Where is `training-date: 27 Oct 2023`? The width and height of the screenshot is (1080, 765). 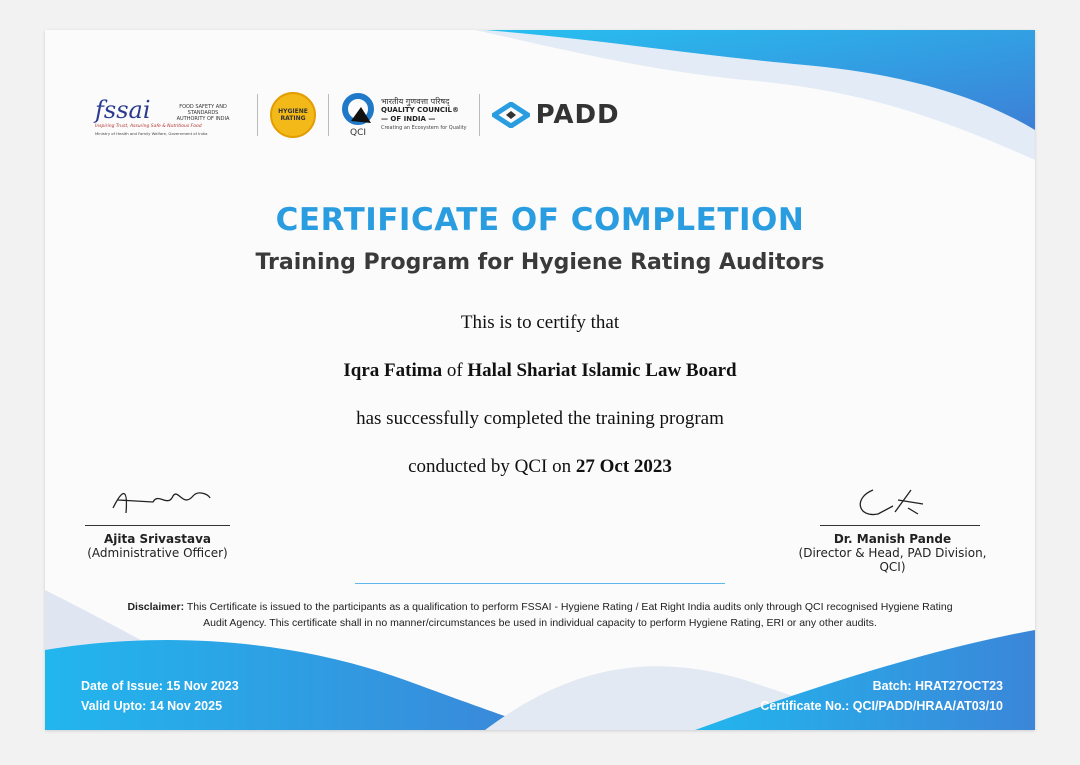 training-date: 27 Oct 2023 is located at coordinates (623, 466).